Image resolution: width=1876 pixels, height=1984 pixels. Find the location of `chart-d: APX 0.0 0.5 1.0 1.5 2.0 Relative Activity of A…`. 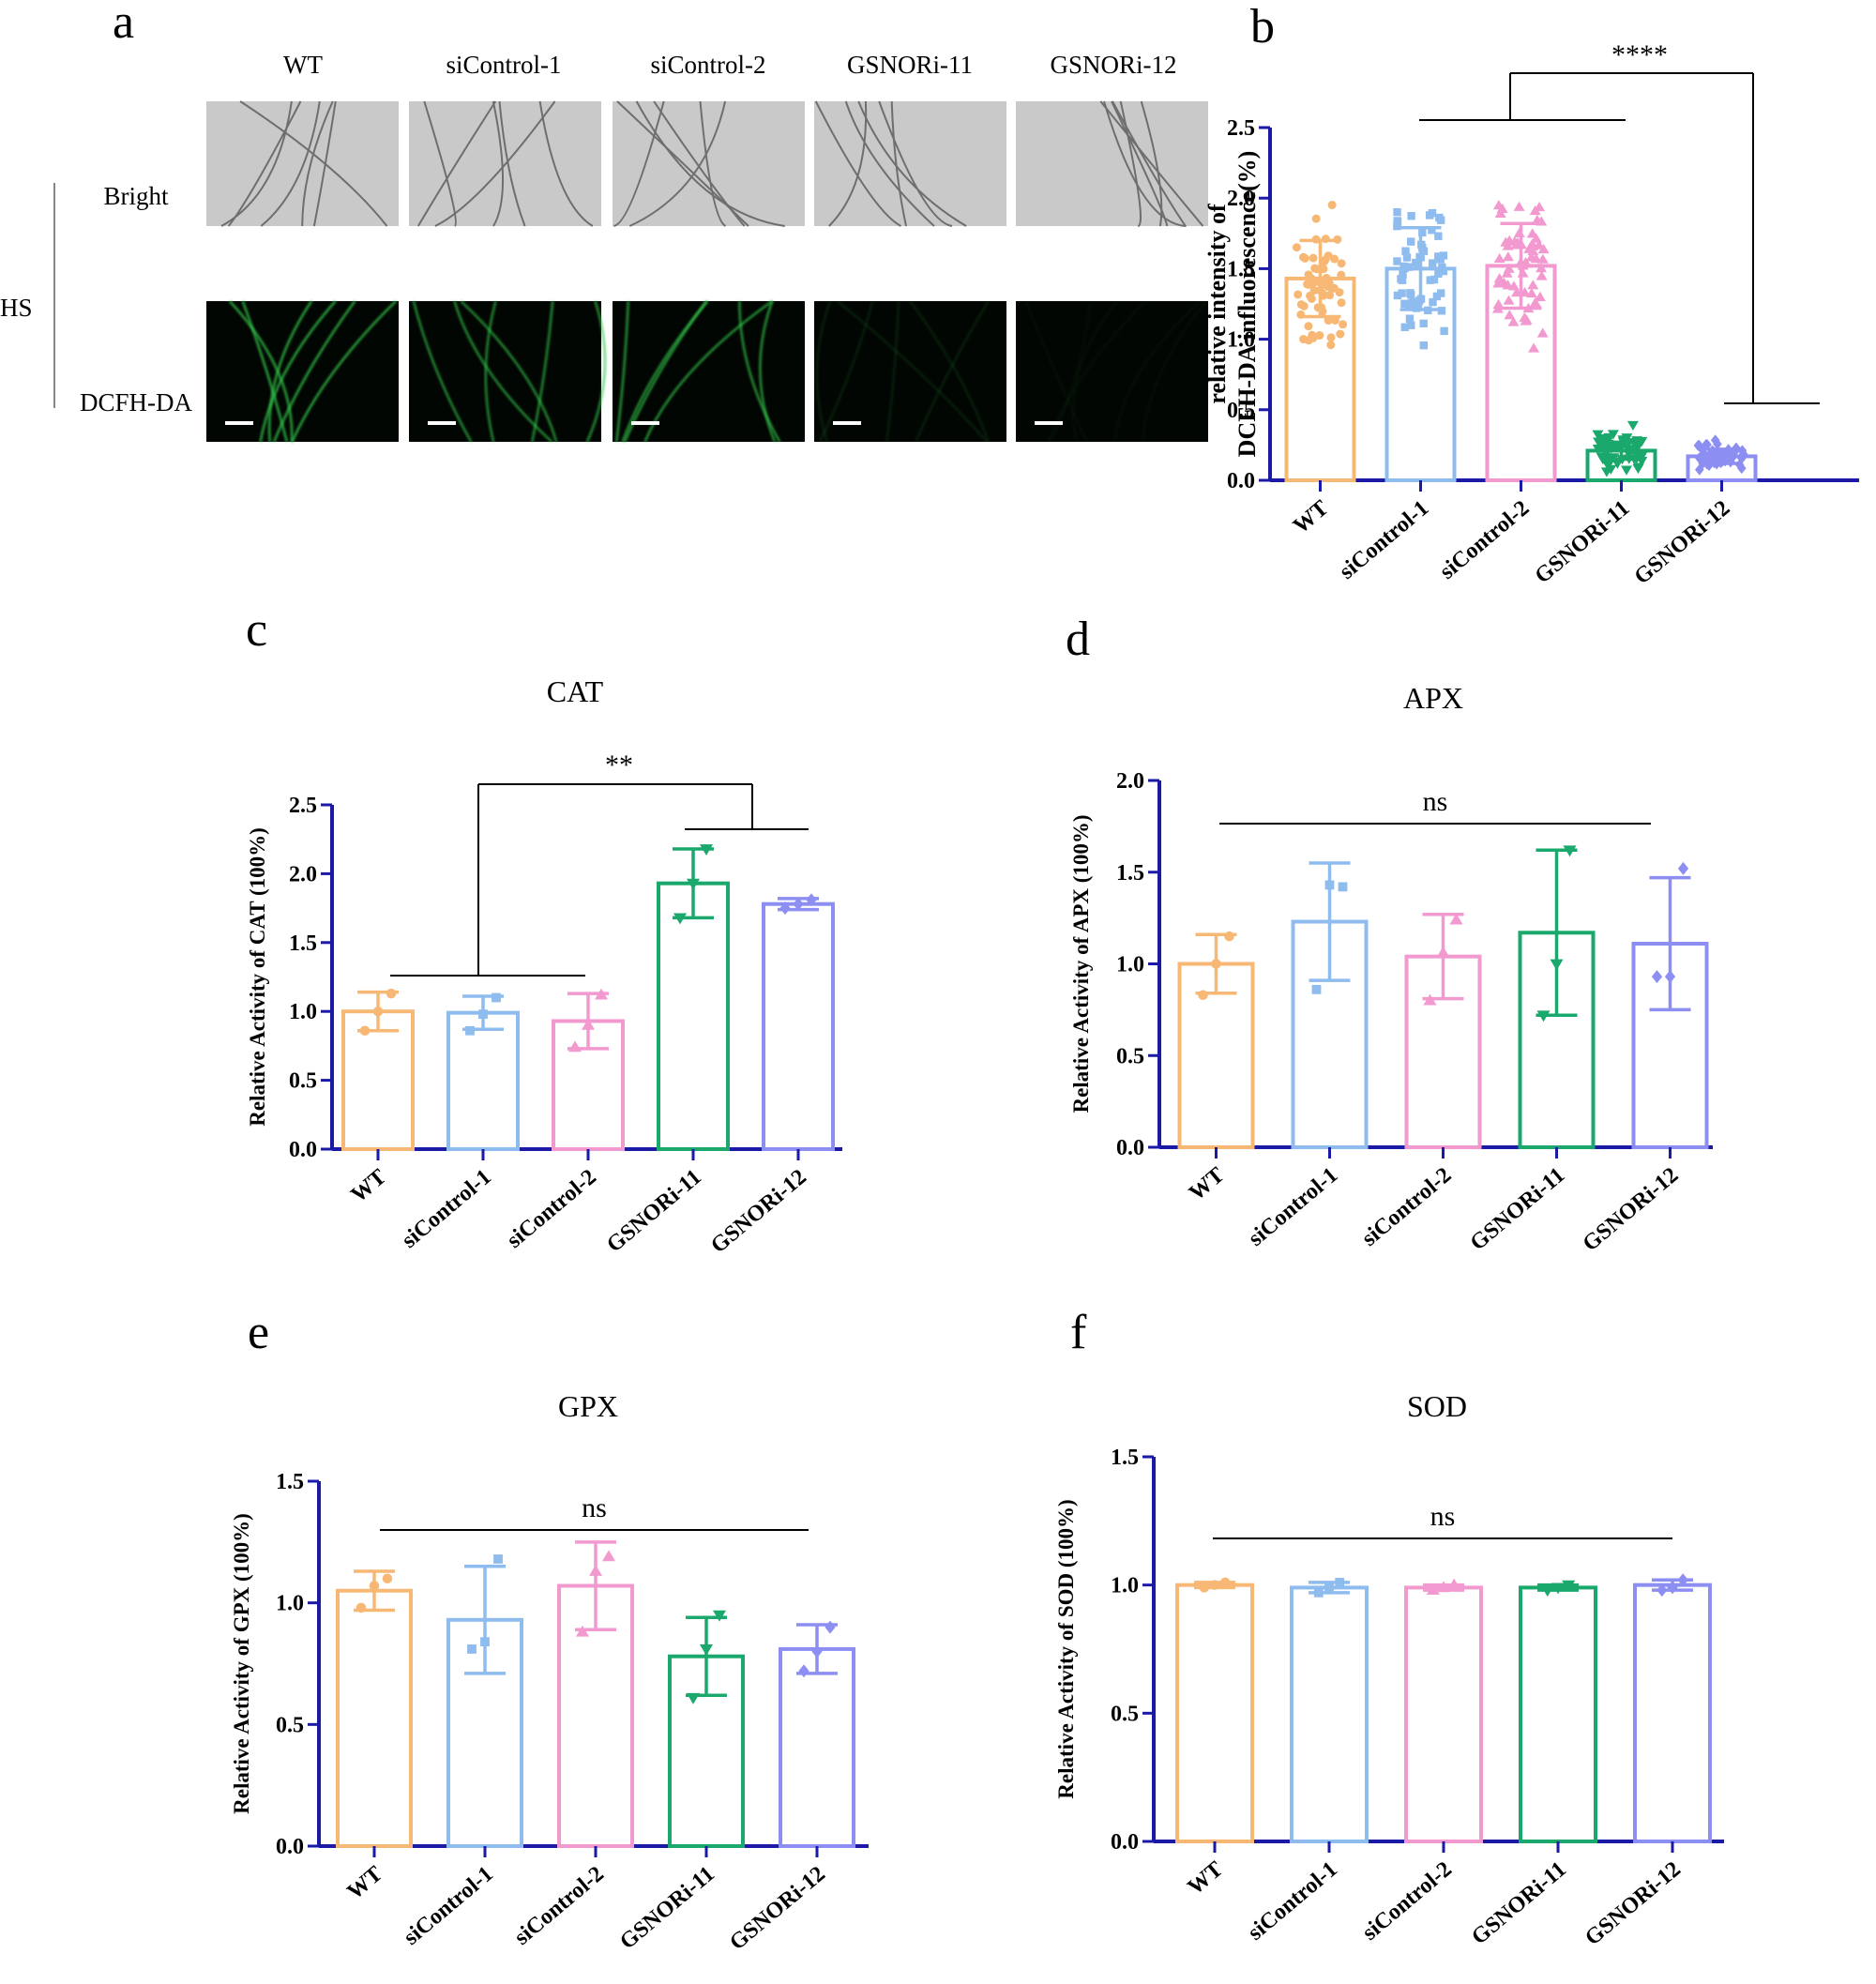

chart-d: APX 0.0 0.5 1.0 1.5 2.0 Relative Activity of A… is located at coordinates (1391, 968).